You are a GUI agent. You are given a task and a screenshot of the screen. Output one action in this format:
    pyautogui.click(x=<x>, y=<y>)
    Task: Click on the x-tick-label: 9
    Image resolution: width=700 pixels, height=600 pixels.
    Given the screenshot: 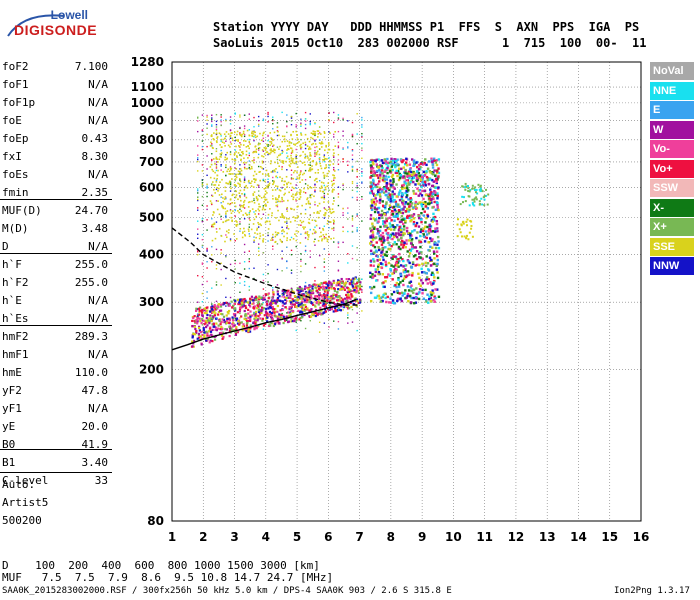 What is the action you would take?
    pyautogui.click(x=422, y=537)
    